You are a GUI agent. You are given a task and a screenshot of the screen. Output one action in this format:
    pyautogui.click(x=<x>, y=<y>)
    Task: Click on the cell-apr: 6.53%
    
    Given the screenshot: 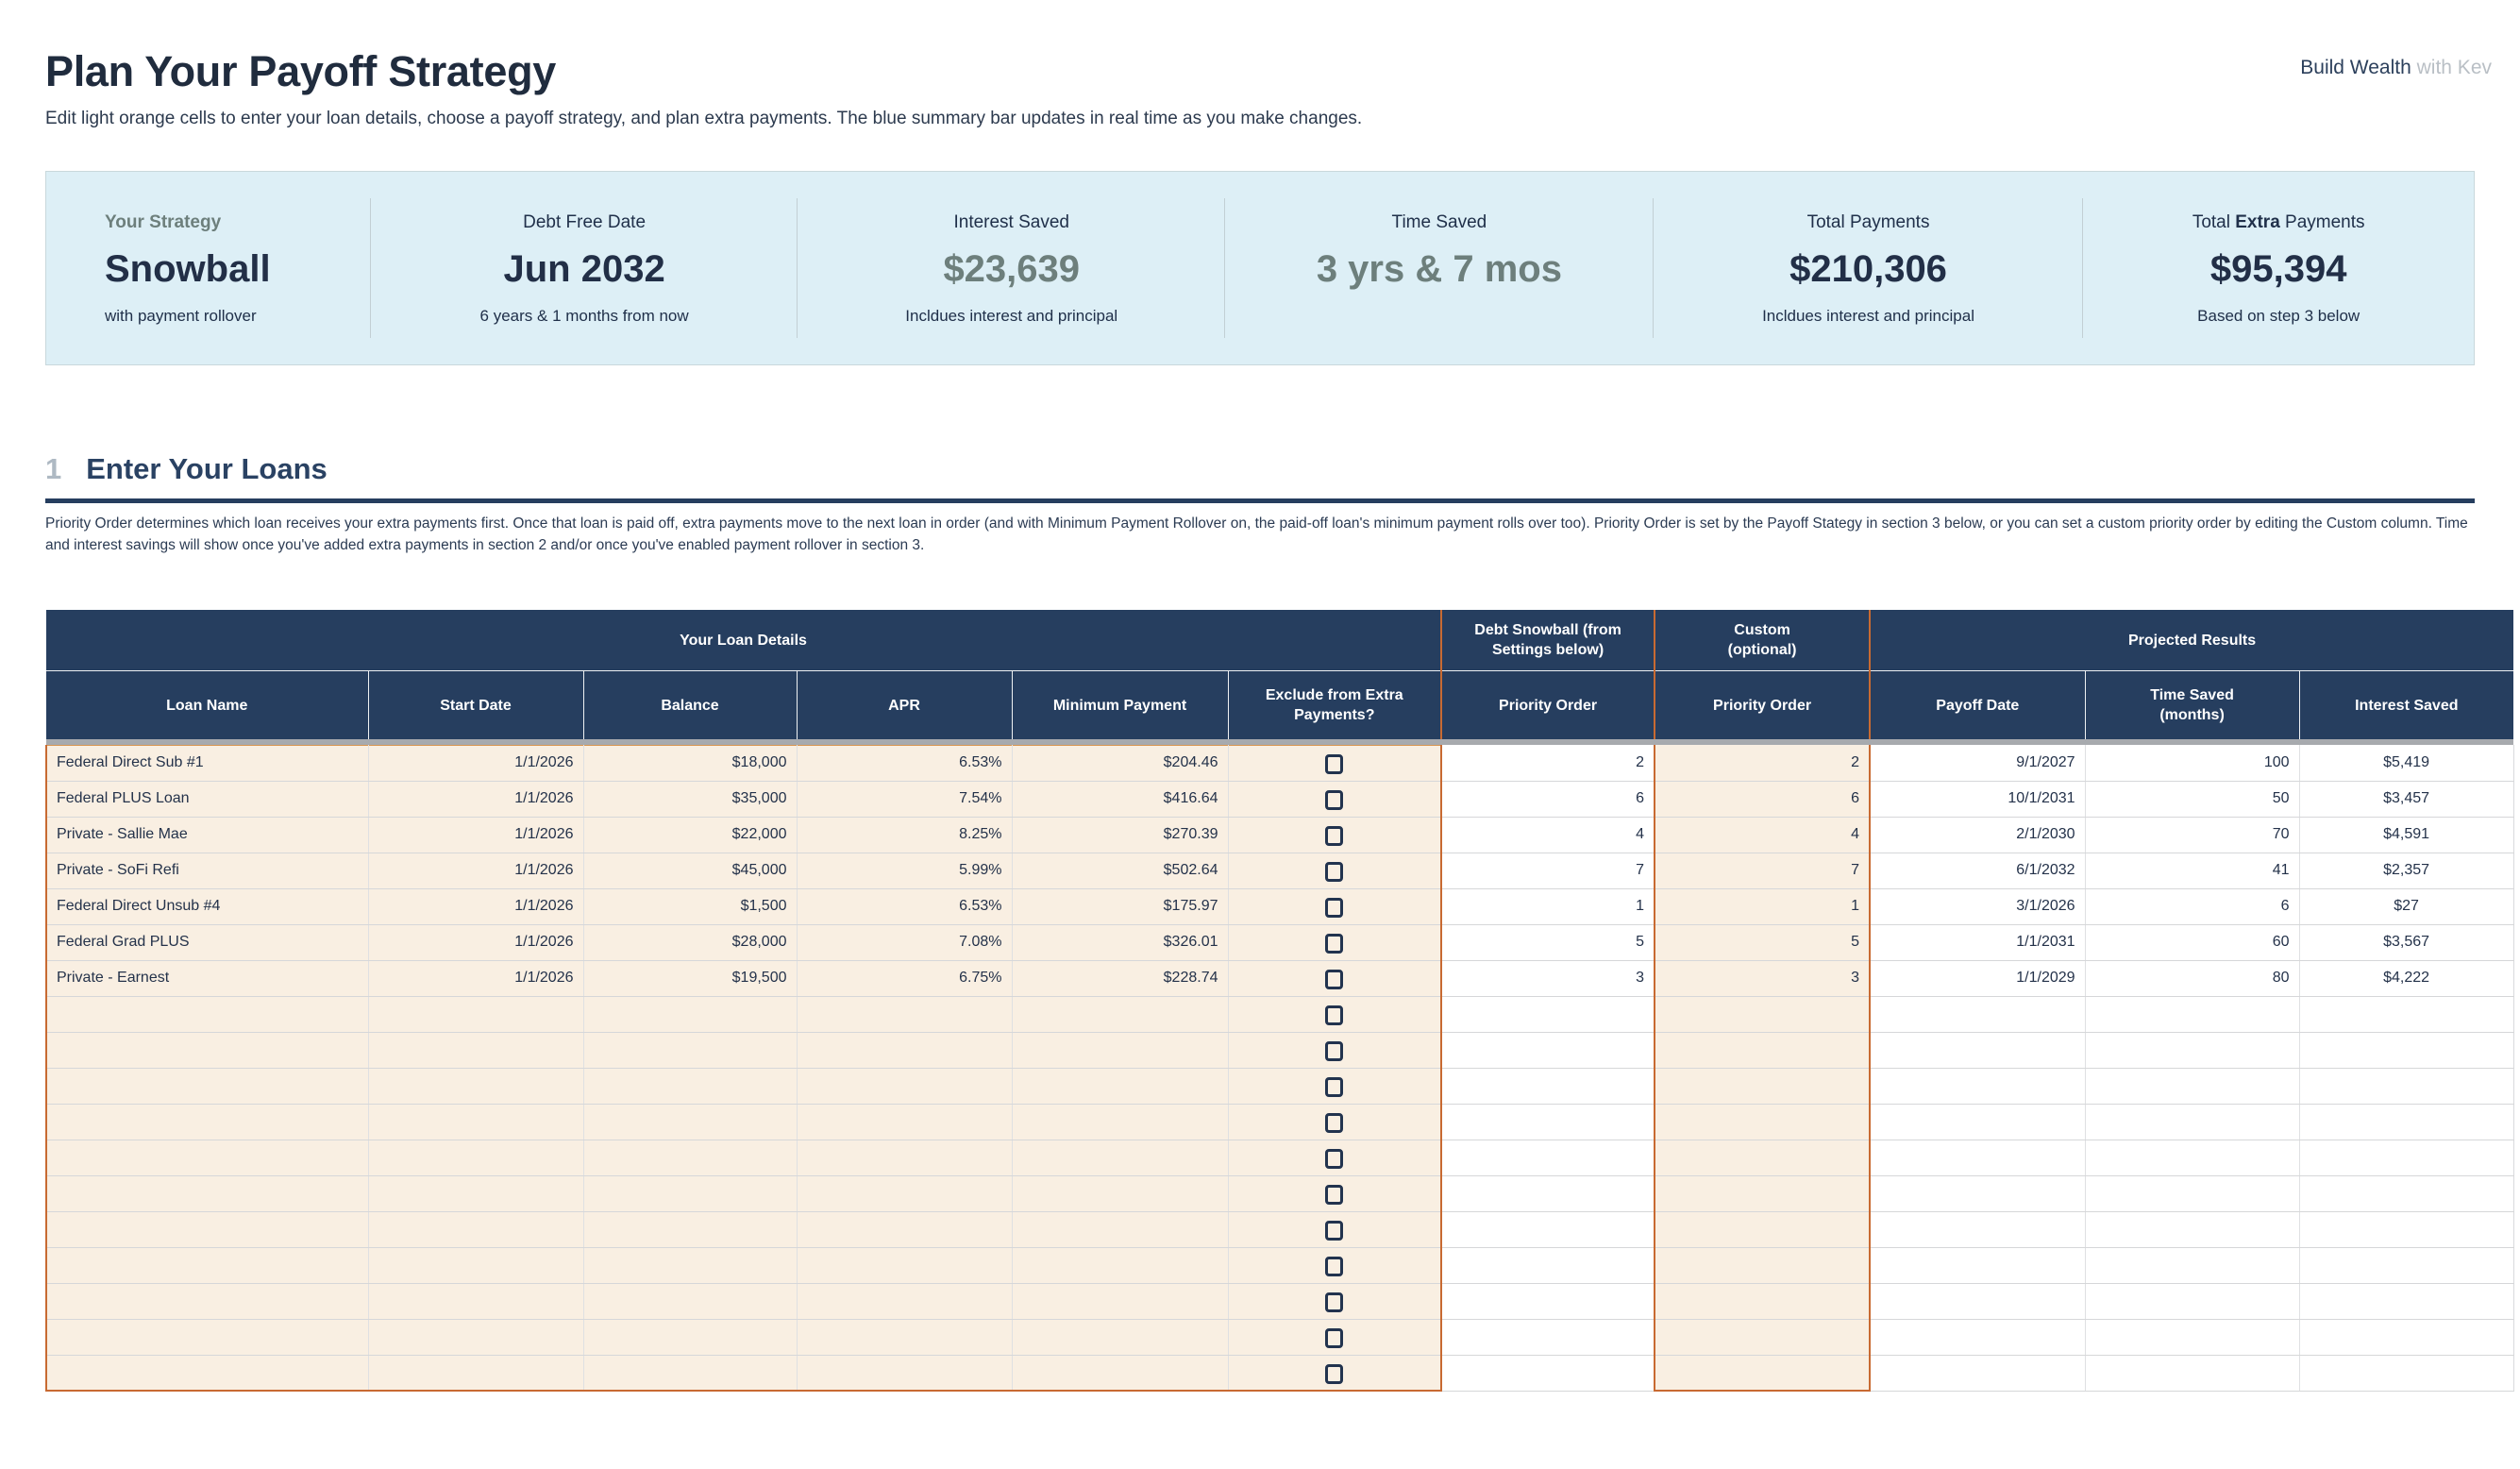 What is the action you would take?
    pyautogui.click(x=905, y=763)
    